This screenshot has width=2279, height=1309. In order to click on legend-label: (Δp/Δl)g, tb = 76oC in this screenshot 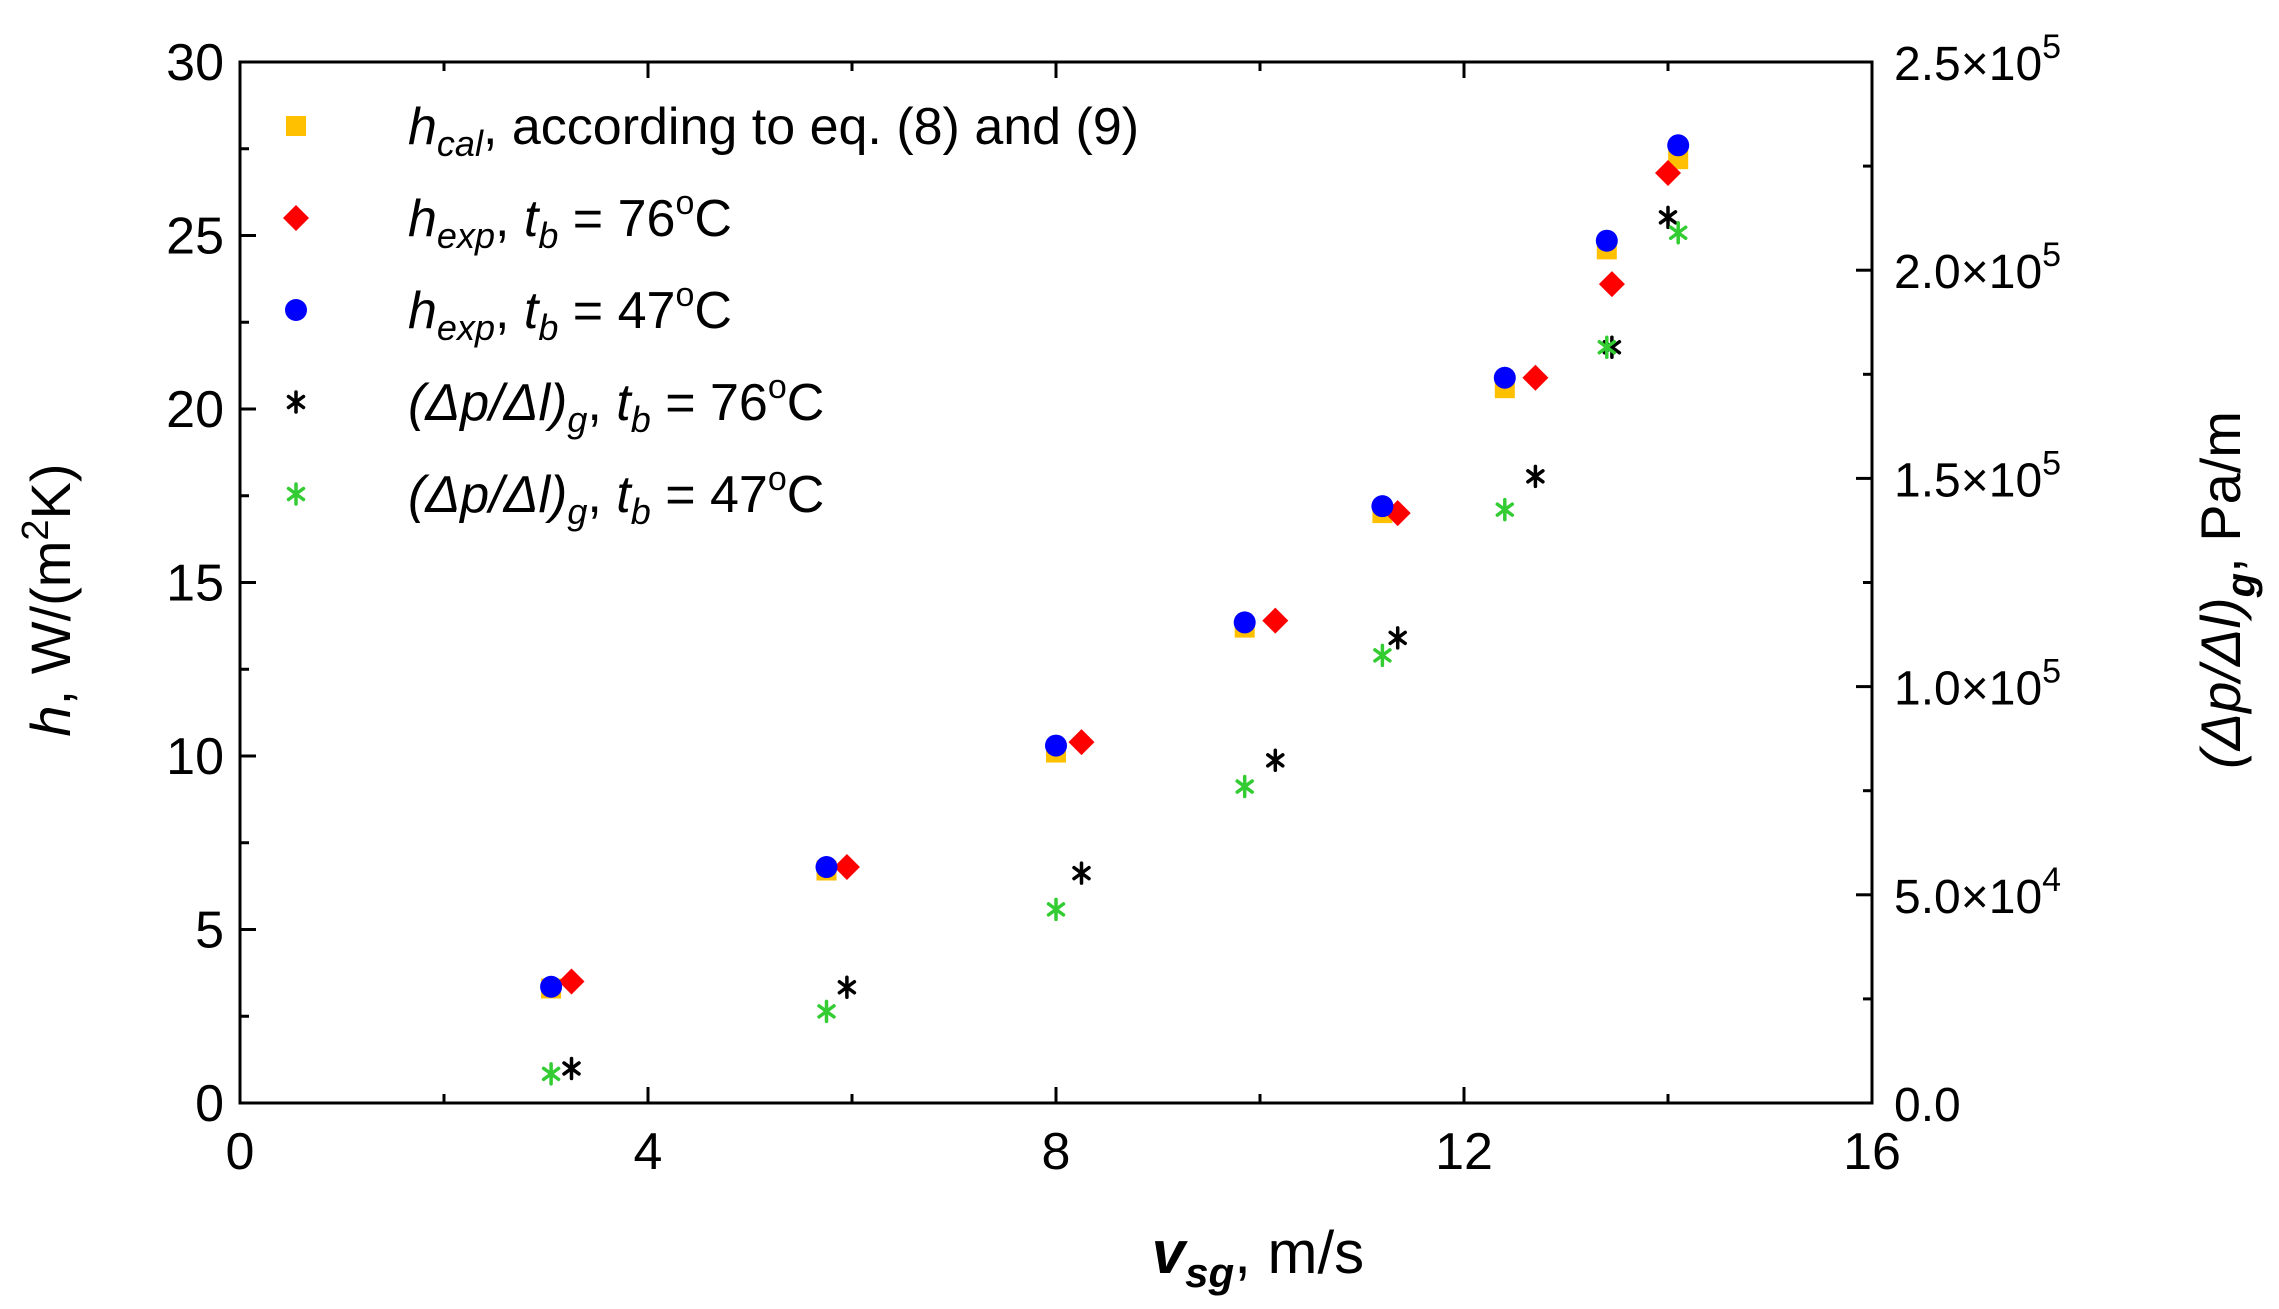, I will do `click(616, 404)`.